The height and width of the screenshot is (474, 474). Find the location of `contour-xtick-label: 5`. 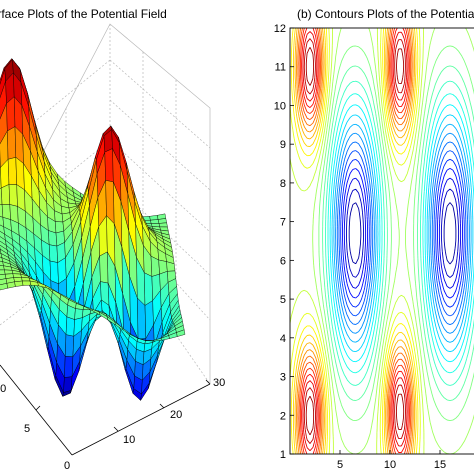

contour-xtick-label: 5 is located at coordinates (340, 465).